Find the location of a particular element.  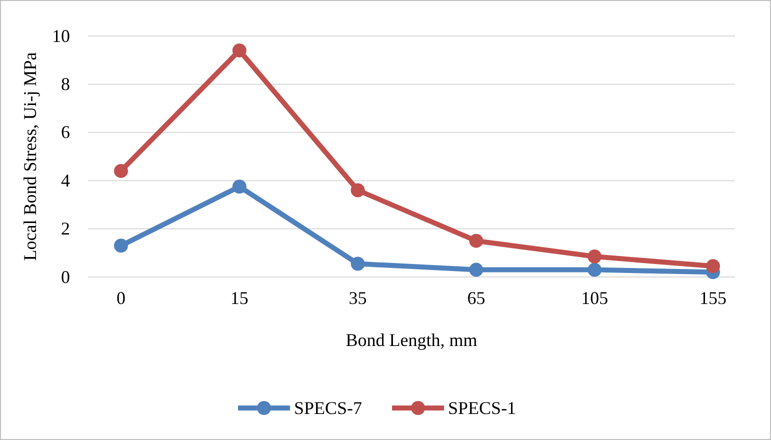

y-axis-title: Local Bond Stress, Ui-j MPa is located at coordinates (30, 156).